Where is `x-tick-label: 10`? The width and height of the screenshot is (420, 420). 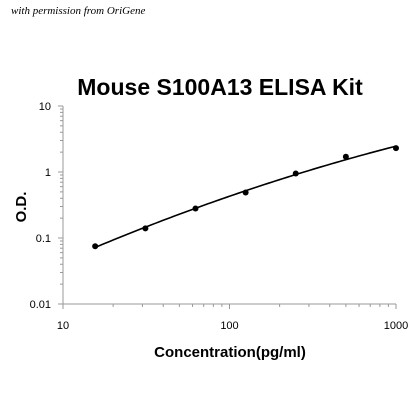
x-tick-label: 10 is located at coordinates (63, 326).